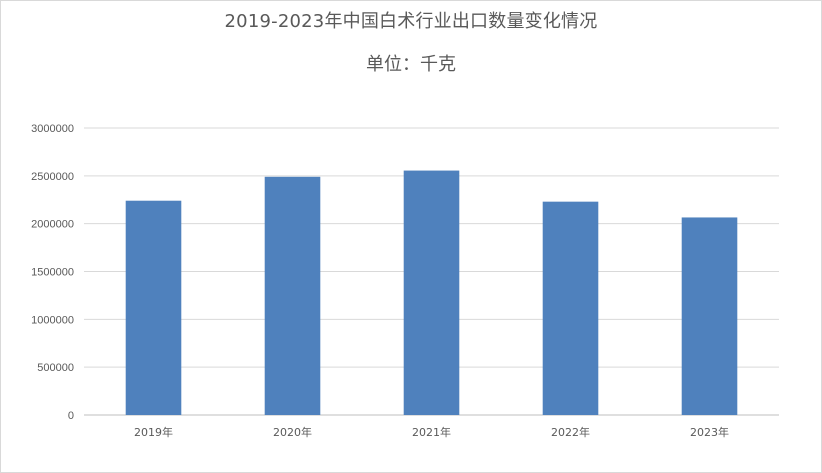  What do you see at coordinates (153, 432) in the screenshot?
I see `x-tick-label: 2019年` at bounding box center [153, 432].